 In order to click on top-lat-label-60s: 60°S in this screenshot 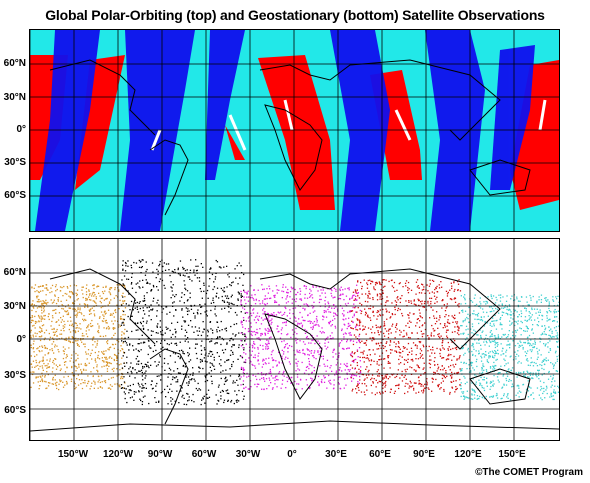, I will do `click(15, 195)`.